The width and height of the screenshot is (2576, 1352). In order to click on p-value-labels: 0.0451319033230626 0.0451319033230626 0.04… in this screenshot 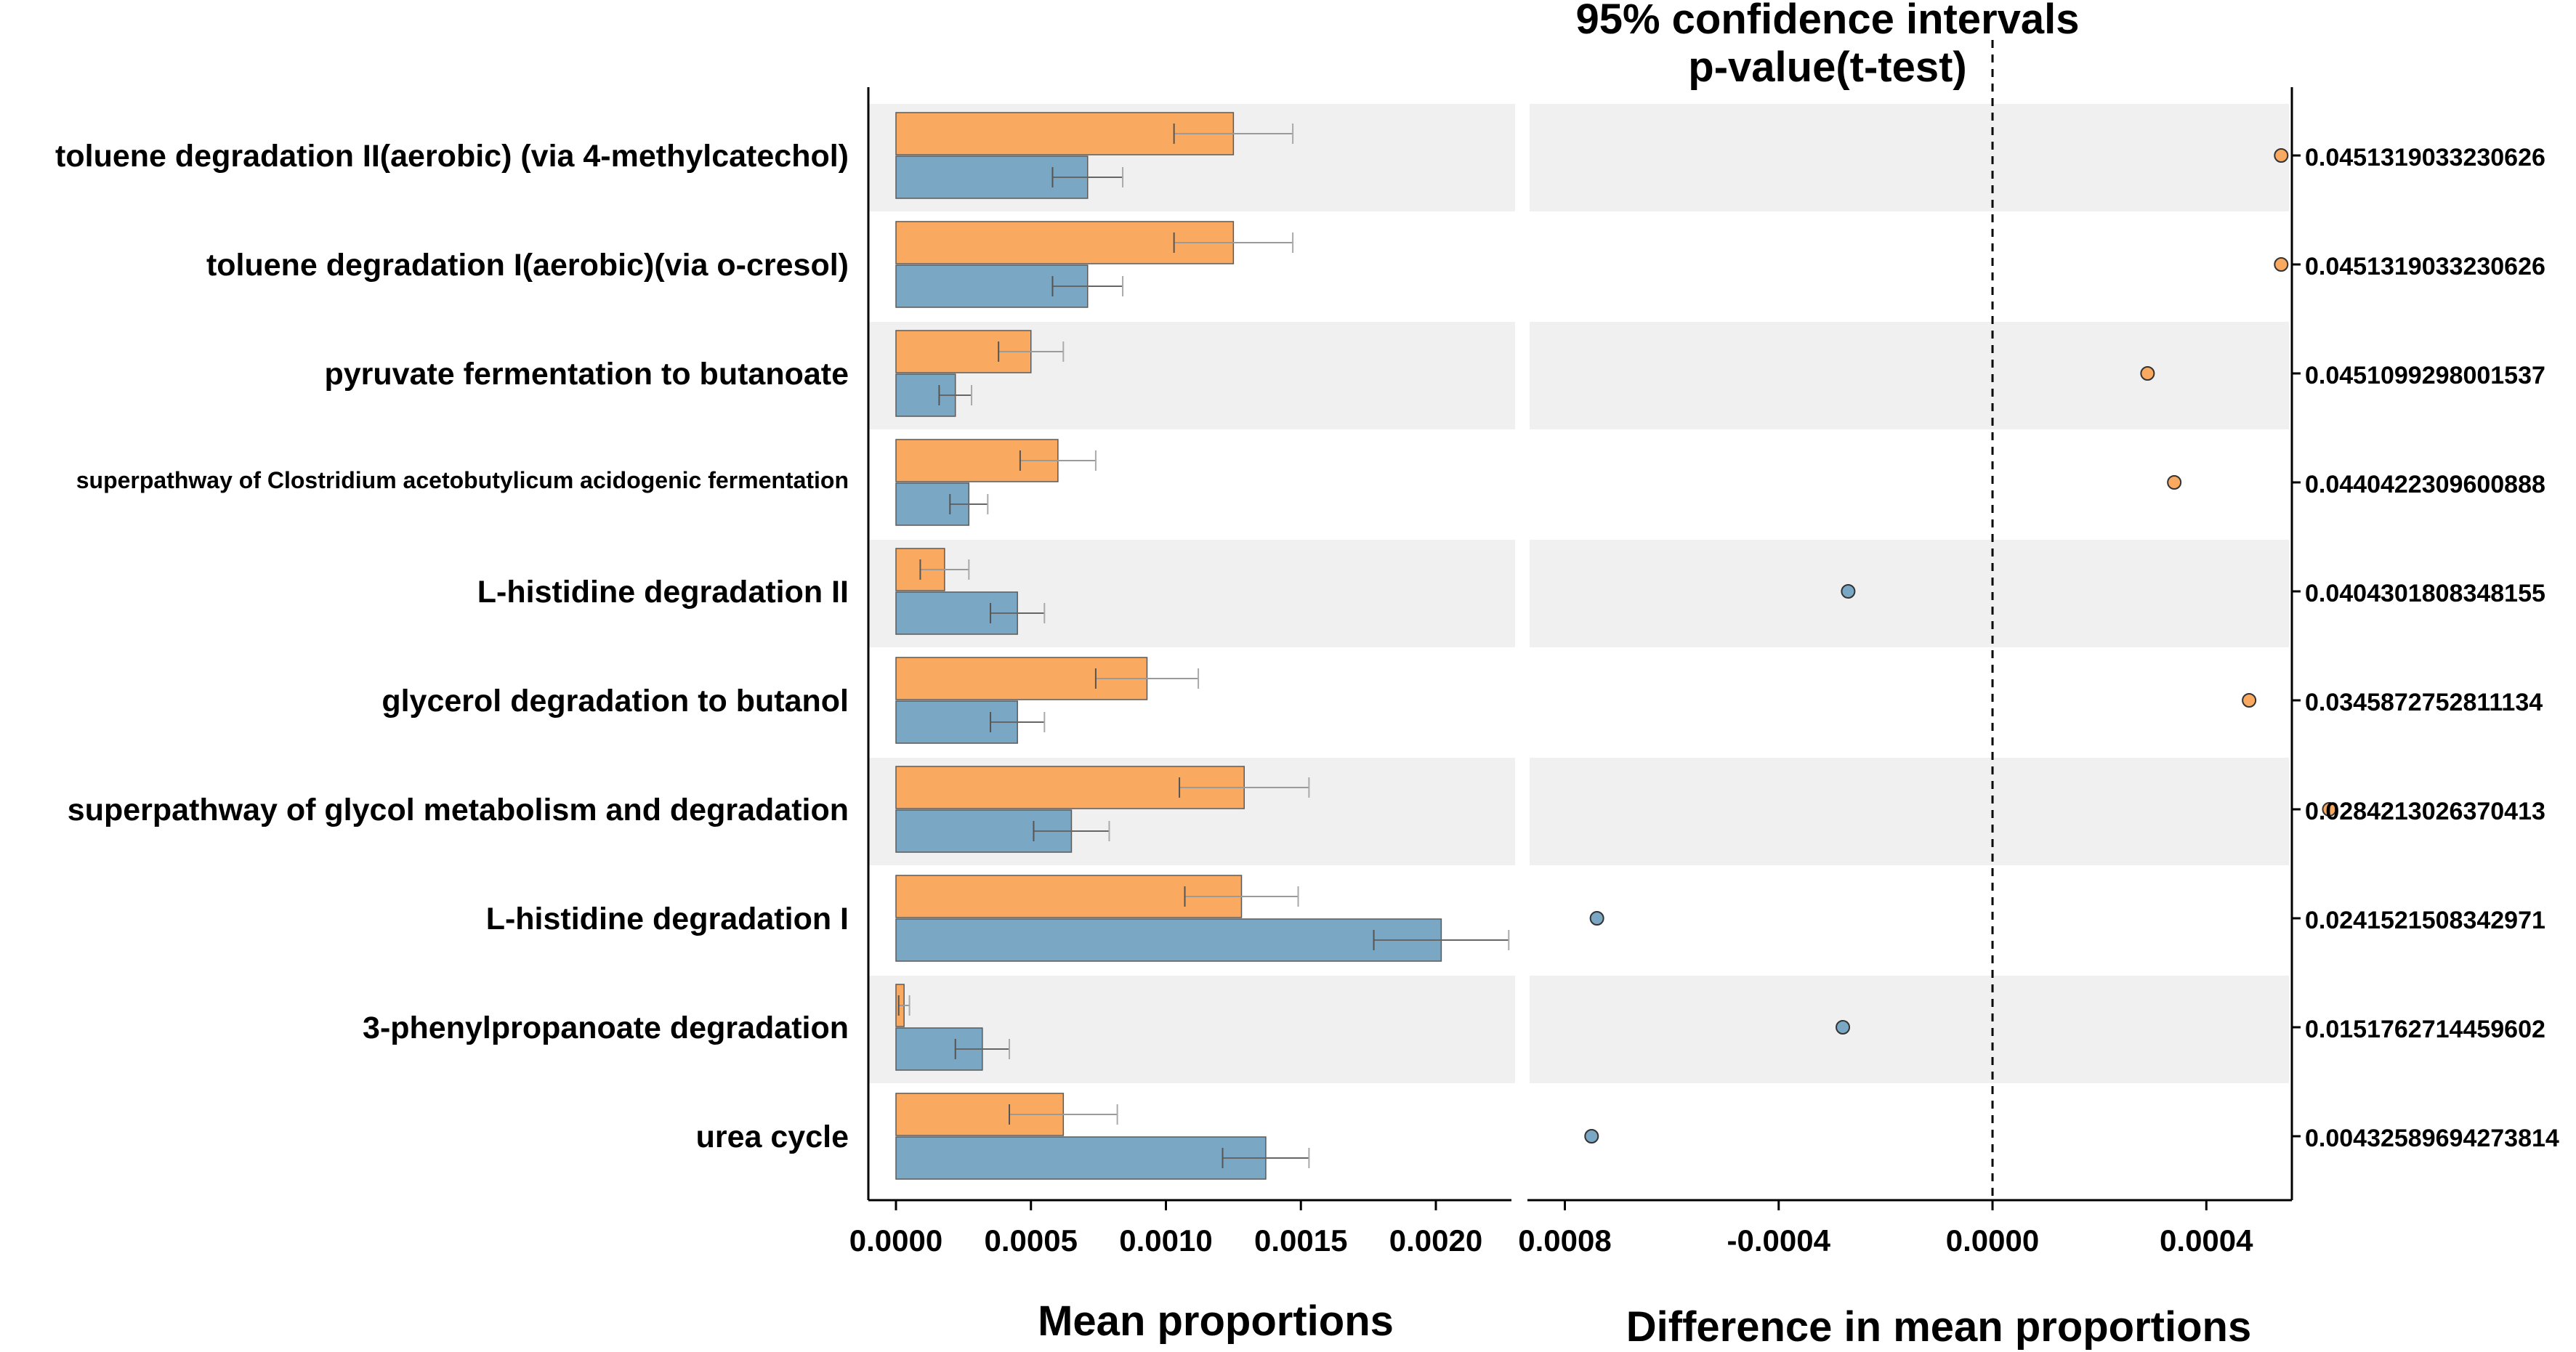, I will do `click(2426, 648)`.